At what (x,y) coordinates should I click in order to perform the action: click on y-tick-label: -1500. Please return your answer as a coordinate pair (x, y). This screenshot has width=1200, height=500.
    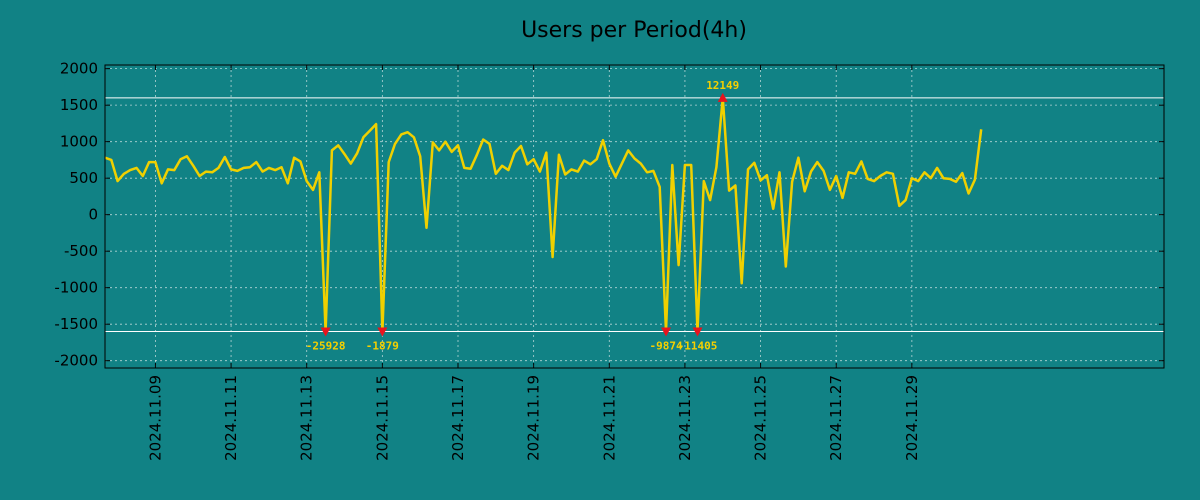
    Looking at the image, I should click on (76, 324).